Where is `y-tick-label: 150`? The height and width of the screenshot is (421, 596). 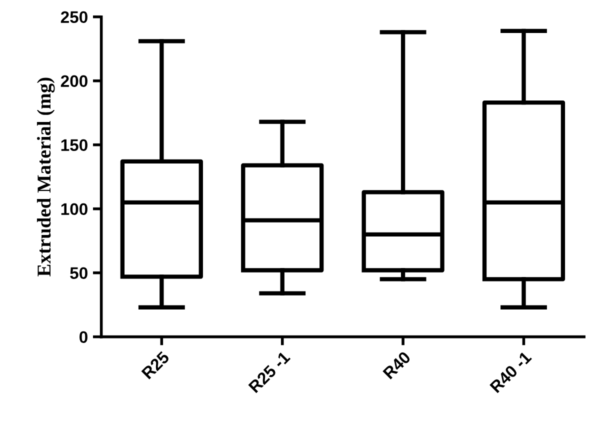 y-tick-label: 150 is located at coordinates (74, 145).